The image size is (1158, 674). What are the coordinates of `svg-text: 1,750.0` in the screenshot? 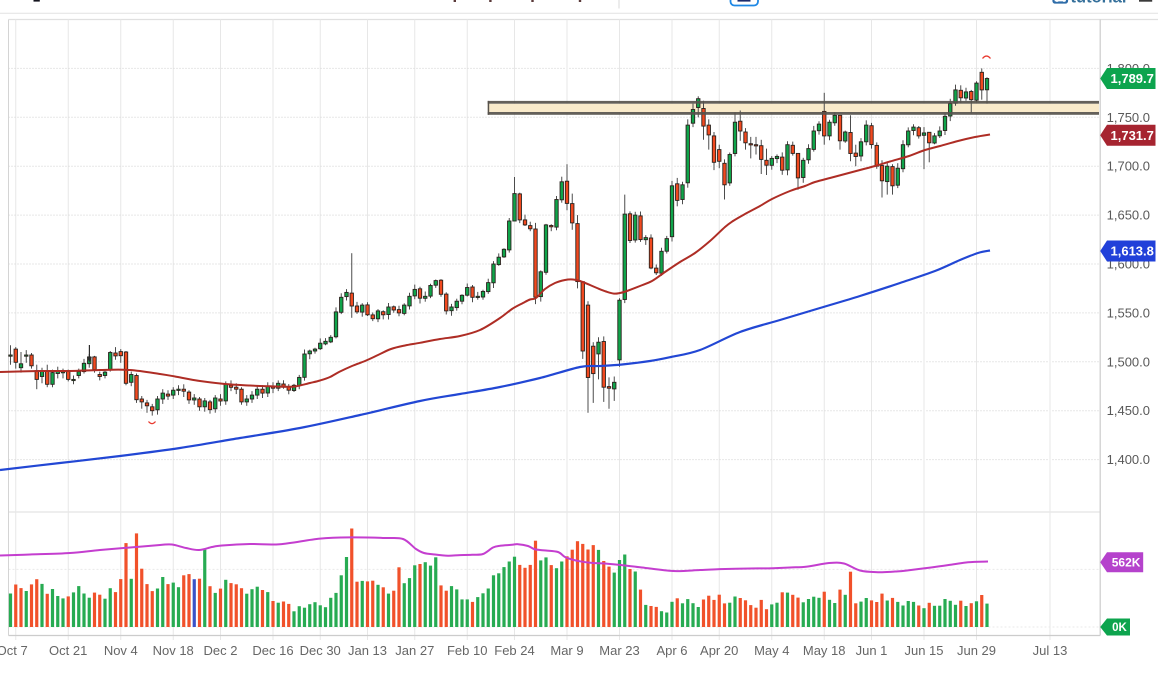 It's located at (1128, 117).